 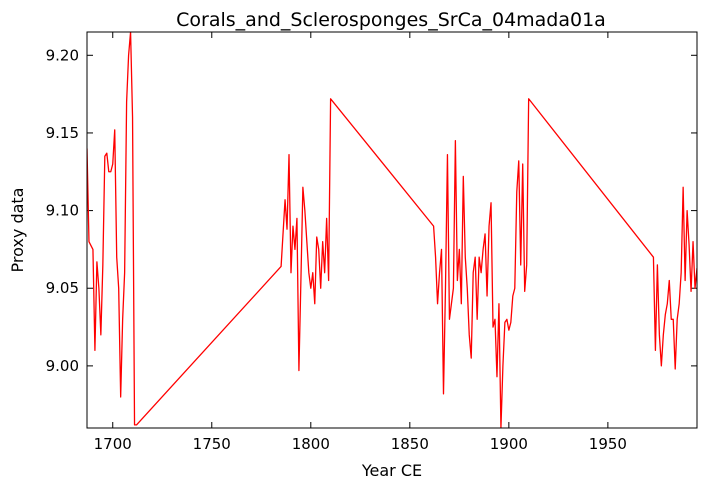 I want to click on y-tick-label: 9.20, so click(x=62, y=55).